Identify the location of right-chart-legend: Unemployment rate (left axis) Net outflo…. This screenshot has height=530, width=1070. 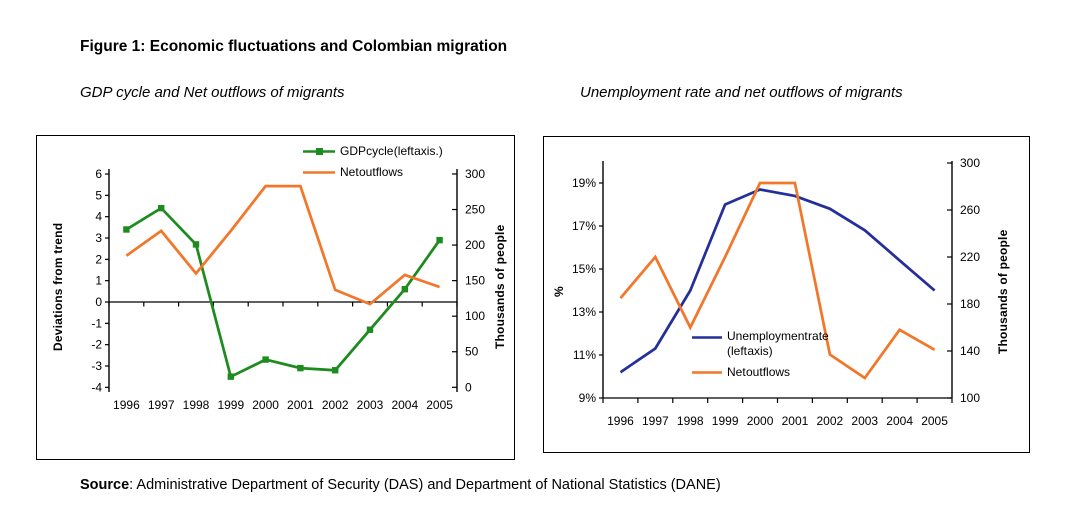
(762, 354).